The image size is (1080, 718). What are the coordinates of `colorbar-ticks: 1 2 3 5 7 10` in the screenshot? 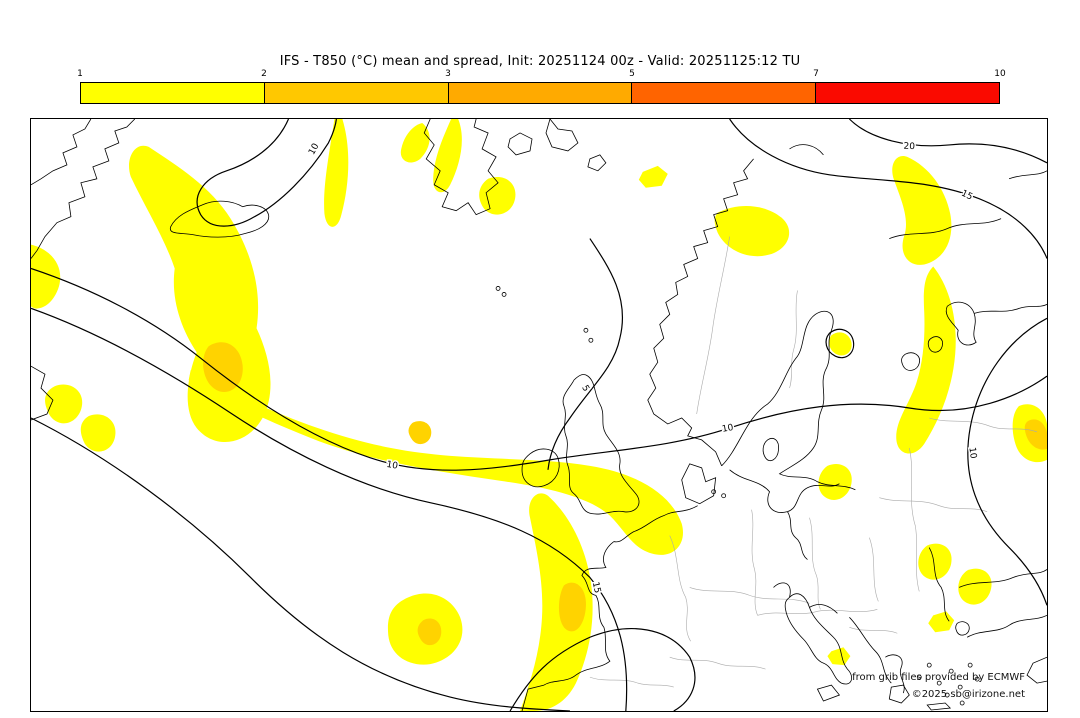 It's located at (541, 75).